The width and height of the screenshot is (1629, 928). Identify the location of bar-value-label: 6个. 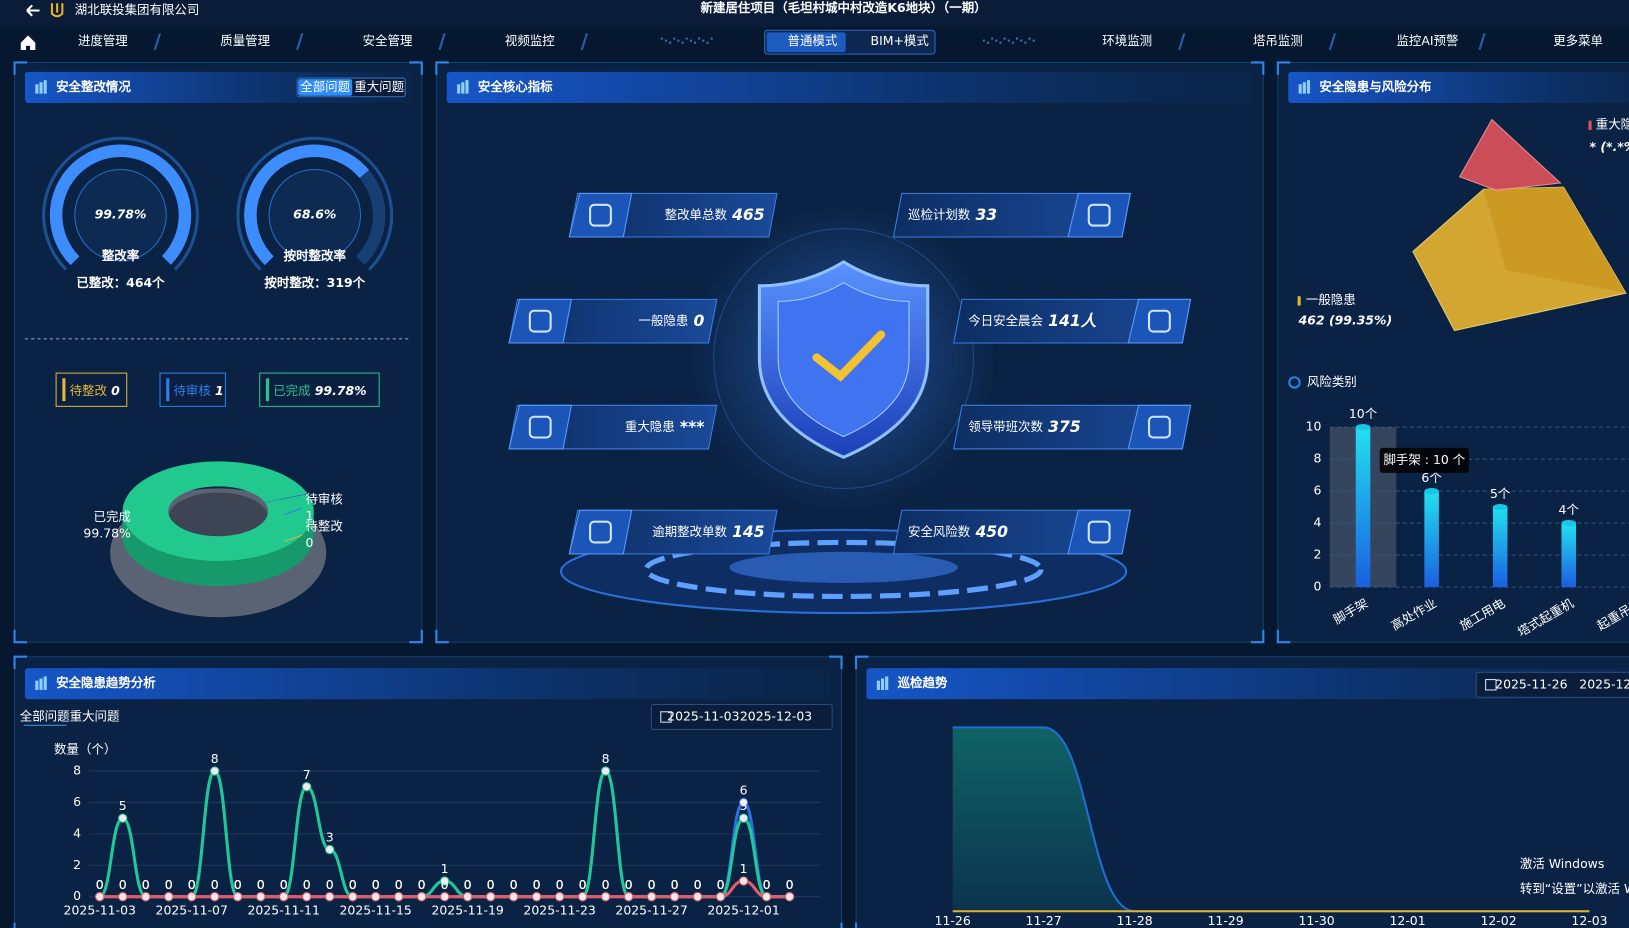
(1431, 477).